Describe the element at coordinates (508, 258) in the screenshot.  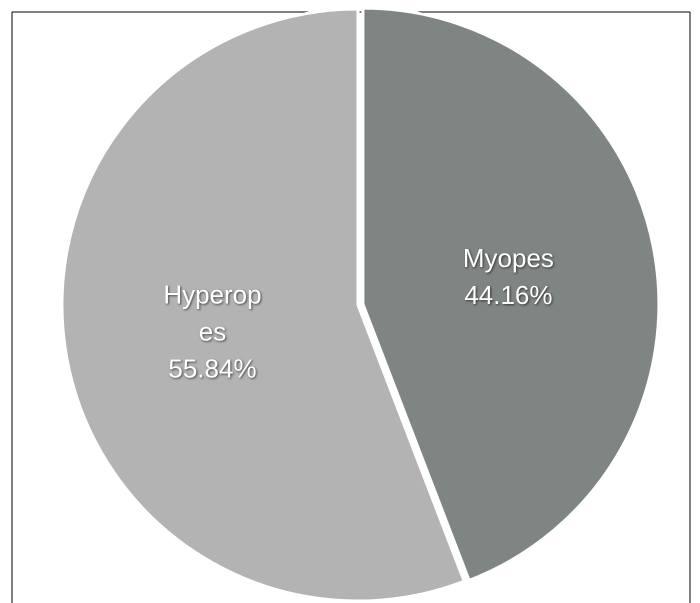
I see `category-label: Myopes` at that location.